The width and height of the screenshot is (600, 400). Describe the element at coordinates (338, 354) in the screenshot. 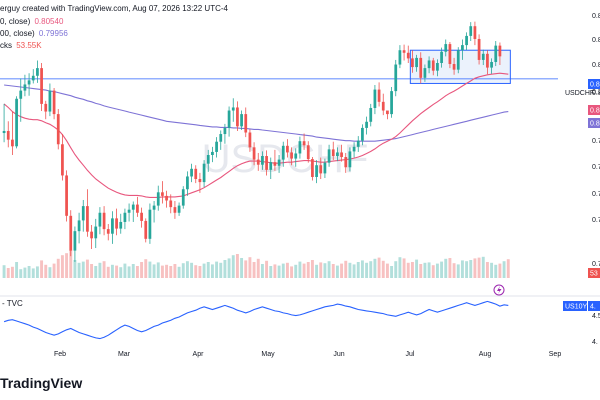

I see `x-tick-label: Jun` at that location.